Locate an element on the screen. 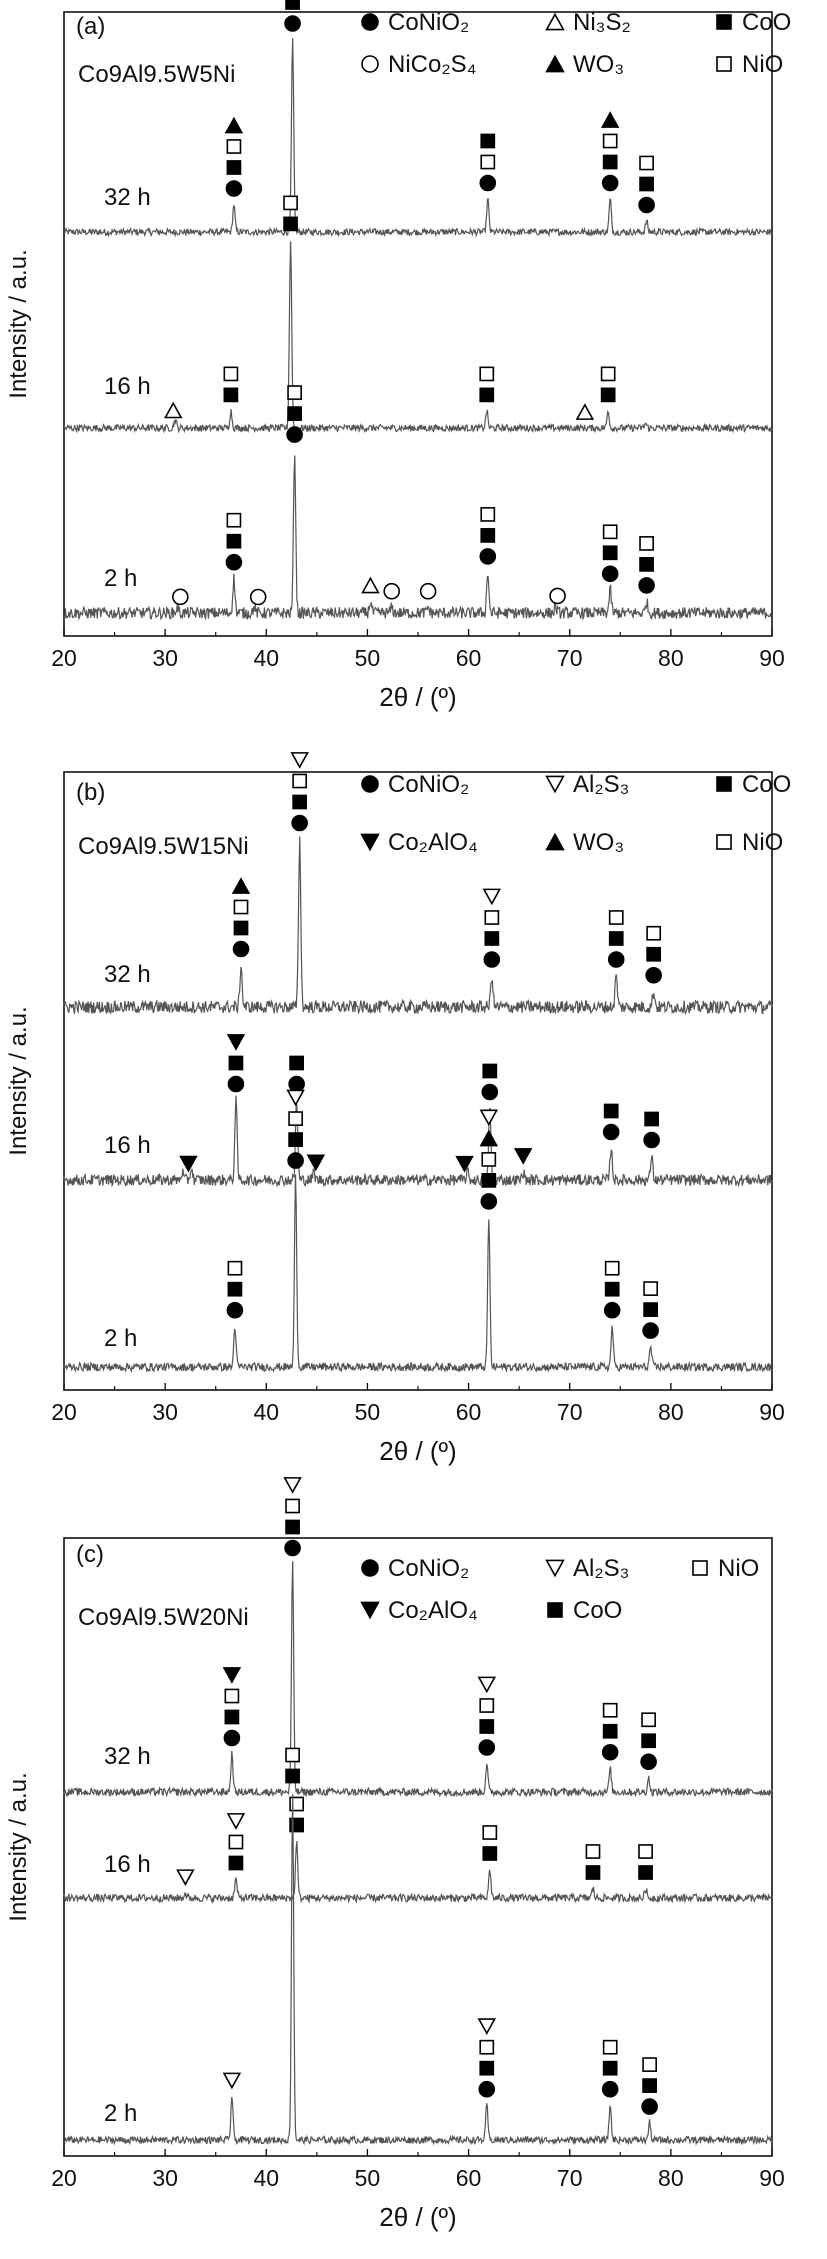  panel-label: (a) is located at coordinates (90, 26).